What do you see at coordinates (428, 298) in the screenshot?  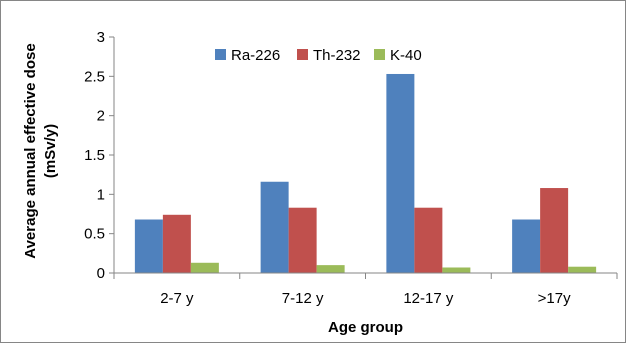 I see `x-tick-label: 12-17 y` at bounding box center [428, 298].